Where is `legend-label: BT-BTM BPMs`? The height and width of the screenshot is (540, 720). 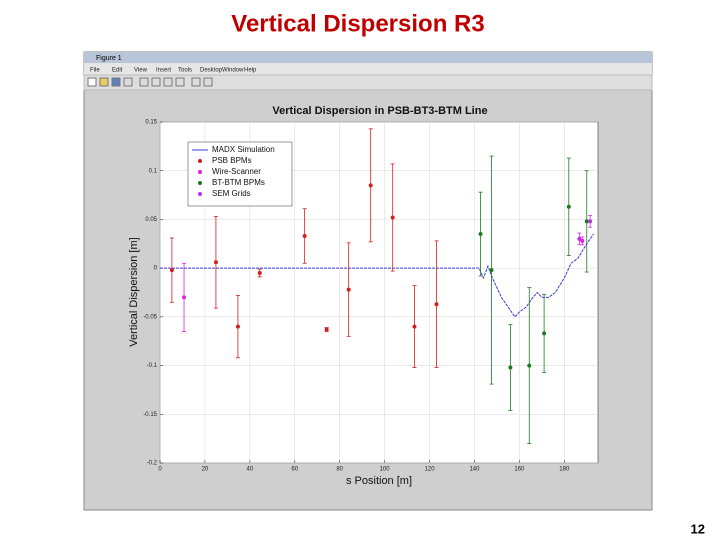 legend-label: BT-BTM BPMs is located at coordinates (238, 182).